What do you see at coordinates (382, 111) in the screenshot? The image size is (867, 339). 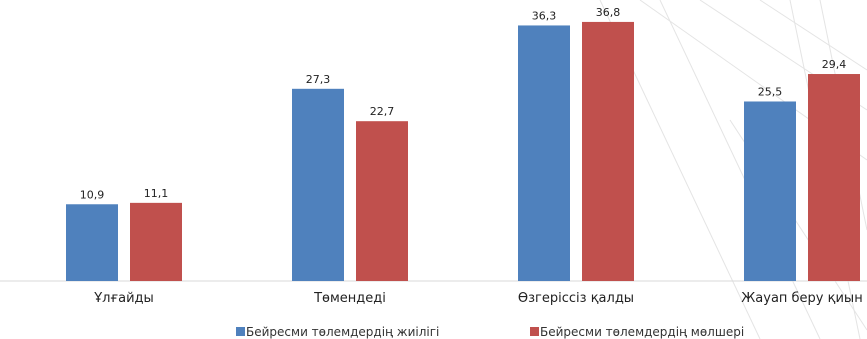 I see `bar-value-label: 22,7` at bounding box center [382, 111].